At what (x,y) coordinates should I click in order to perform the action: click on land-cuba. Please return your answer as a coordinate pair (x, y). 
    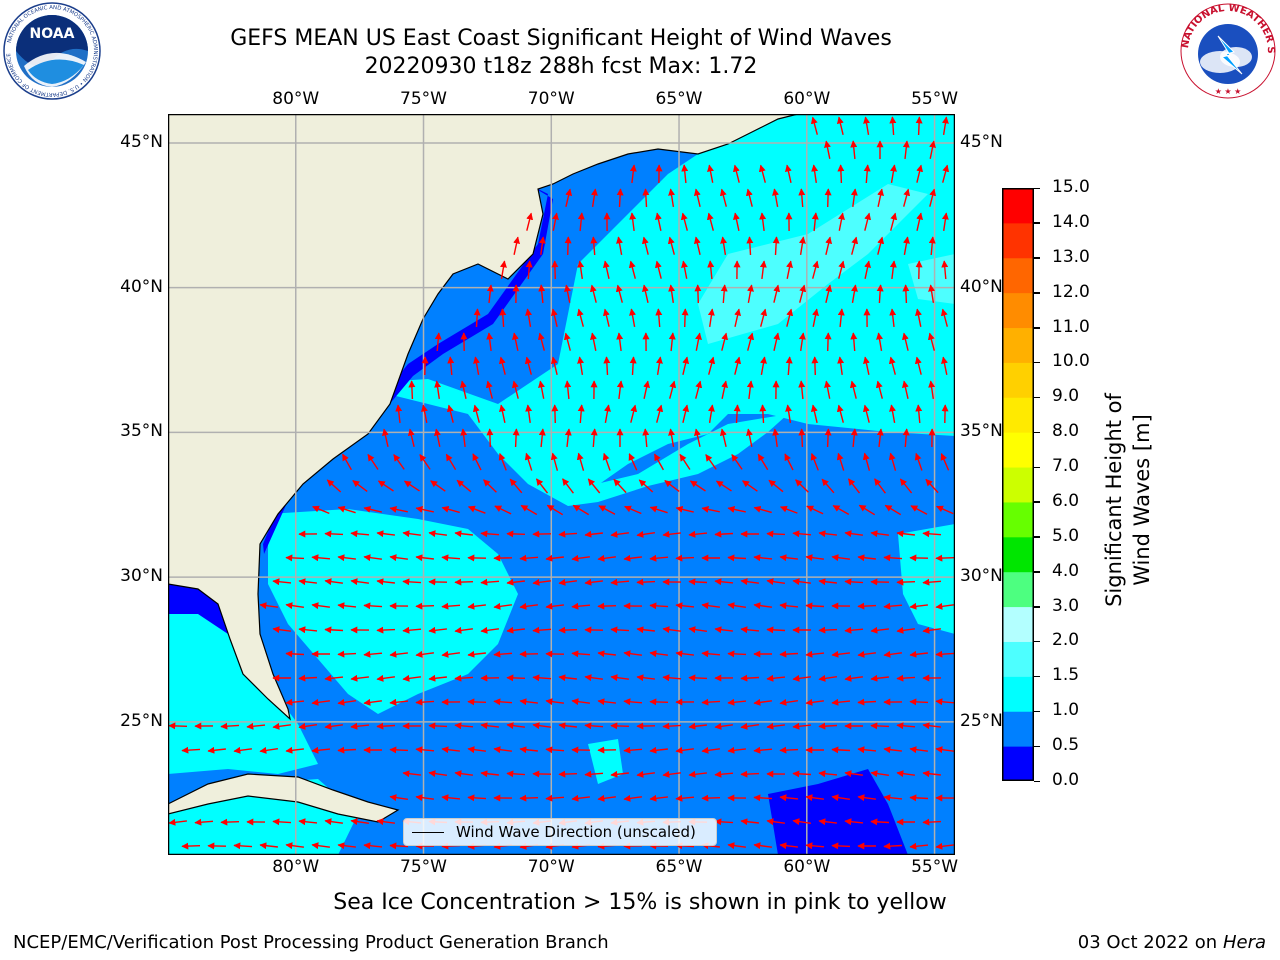
    Looking at the image, I should click on (284, 798).